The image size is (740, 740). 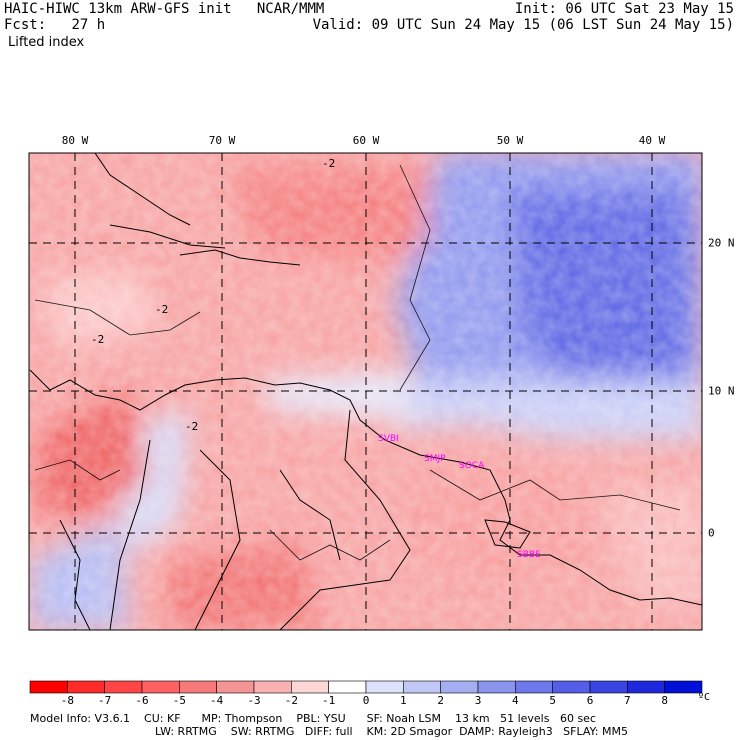 I want to click on station-label: SBBE, so click(x=529, y=555).